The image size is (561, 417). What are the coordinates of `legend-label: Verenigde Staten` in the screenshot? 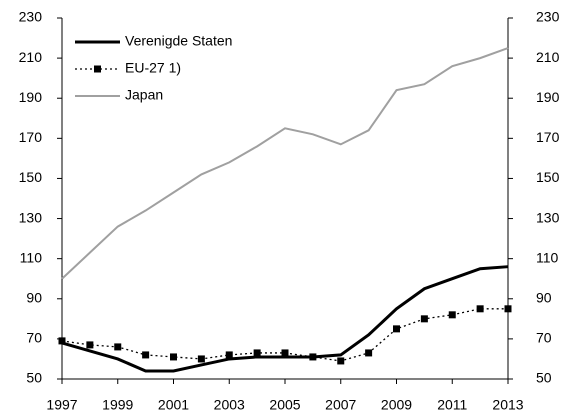 It's located at (178, 41).